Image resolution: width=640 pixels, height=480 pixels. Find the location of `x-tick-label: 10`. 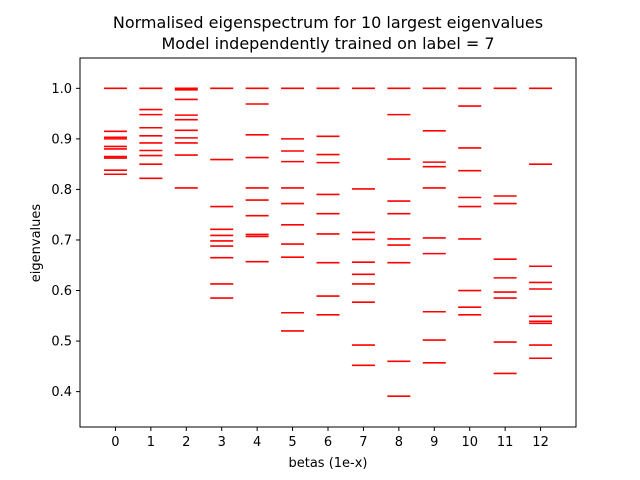

x-tick-label: 10 is located at coordinates (469, 442).